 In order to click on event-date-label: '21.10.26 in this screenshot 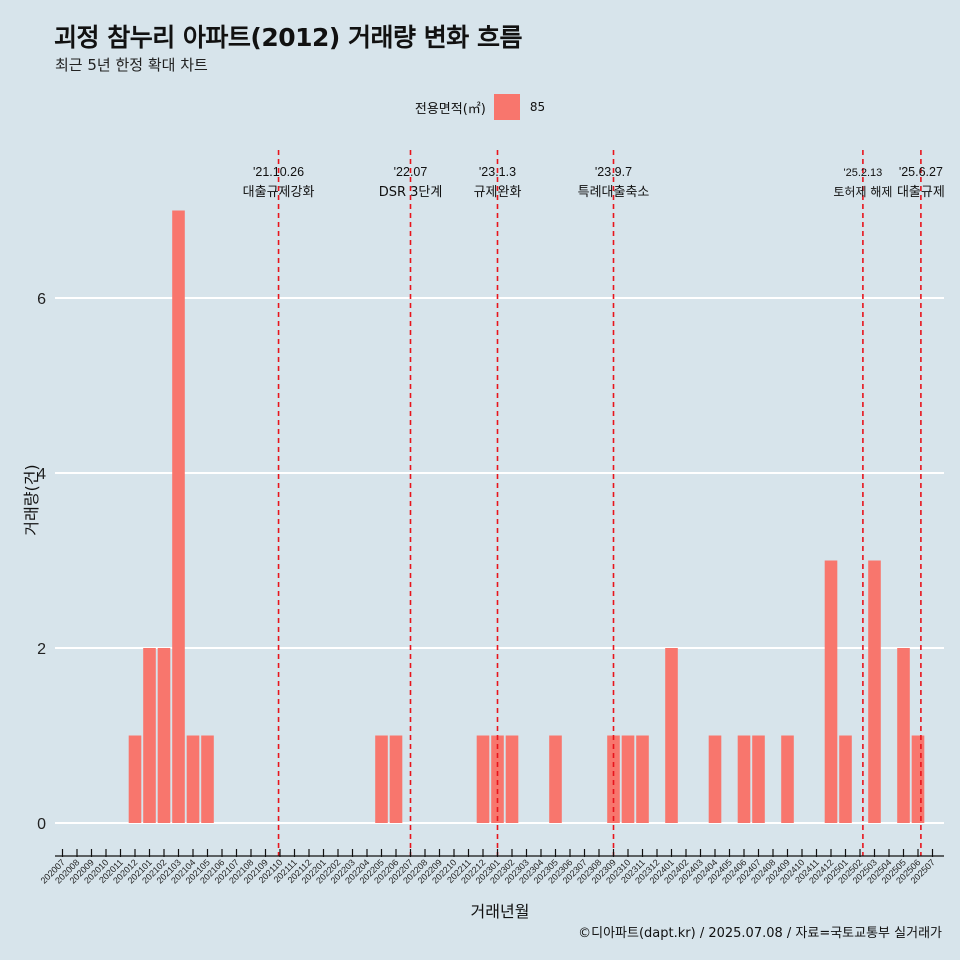, I will do `click(278, 172)`.